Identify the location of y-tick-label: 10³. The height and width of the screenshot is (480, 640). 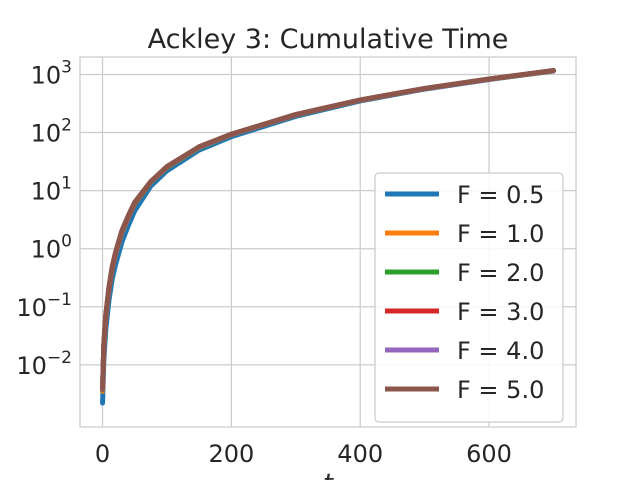
(51, 73).